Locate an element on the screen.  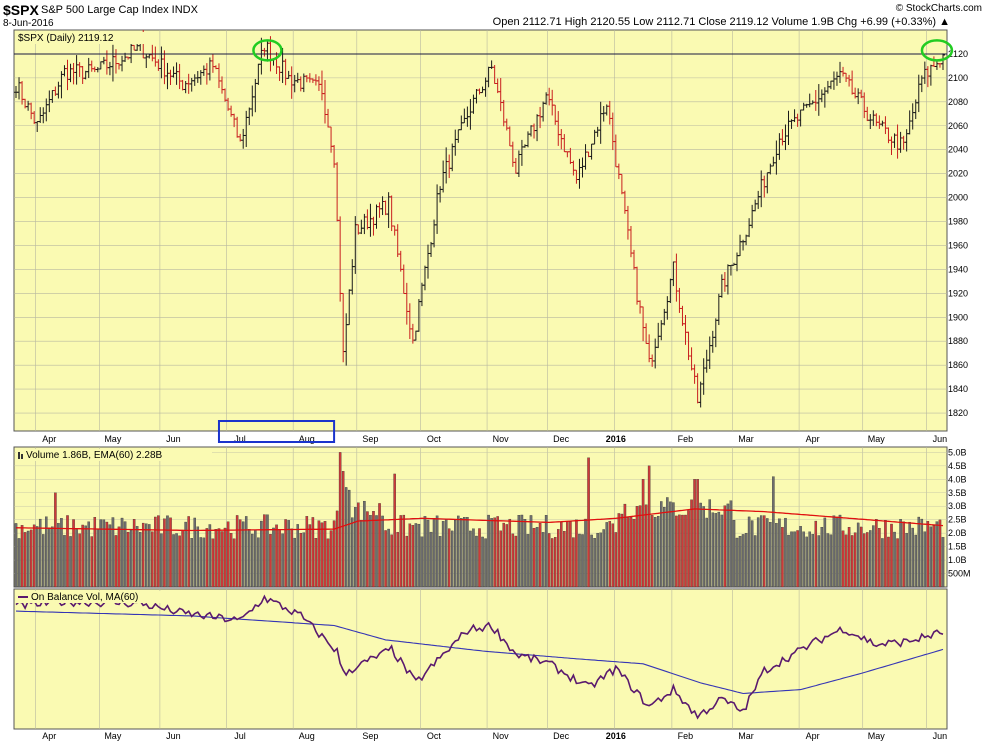
volume-axis-tick: 3.5B is located at coordinates (957, 493).